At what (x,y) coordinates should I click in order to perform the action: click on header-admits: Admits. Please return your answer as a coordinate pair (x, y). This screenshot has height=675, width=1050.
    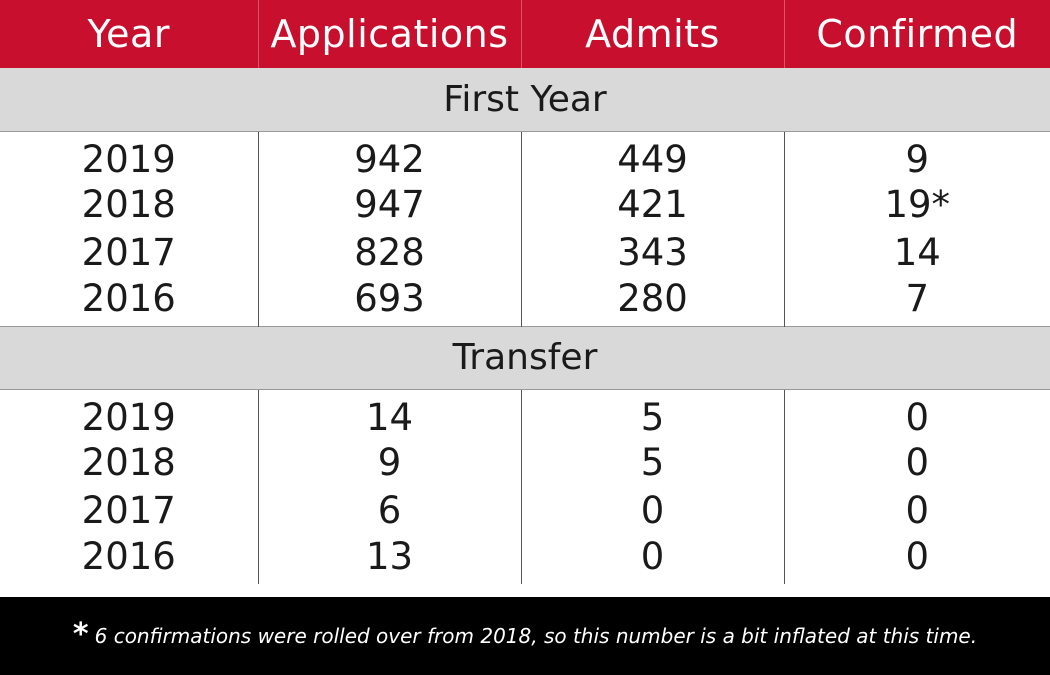
    Looking at the image, I should click on (652, 34).